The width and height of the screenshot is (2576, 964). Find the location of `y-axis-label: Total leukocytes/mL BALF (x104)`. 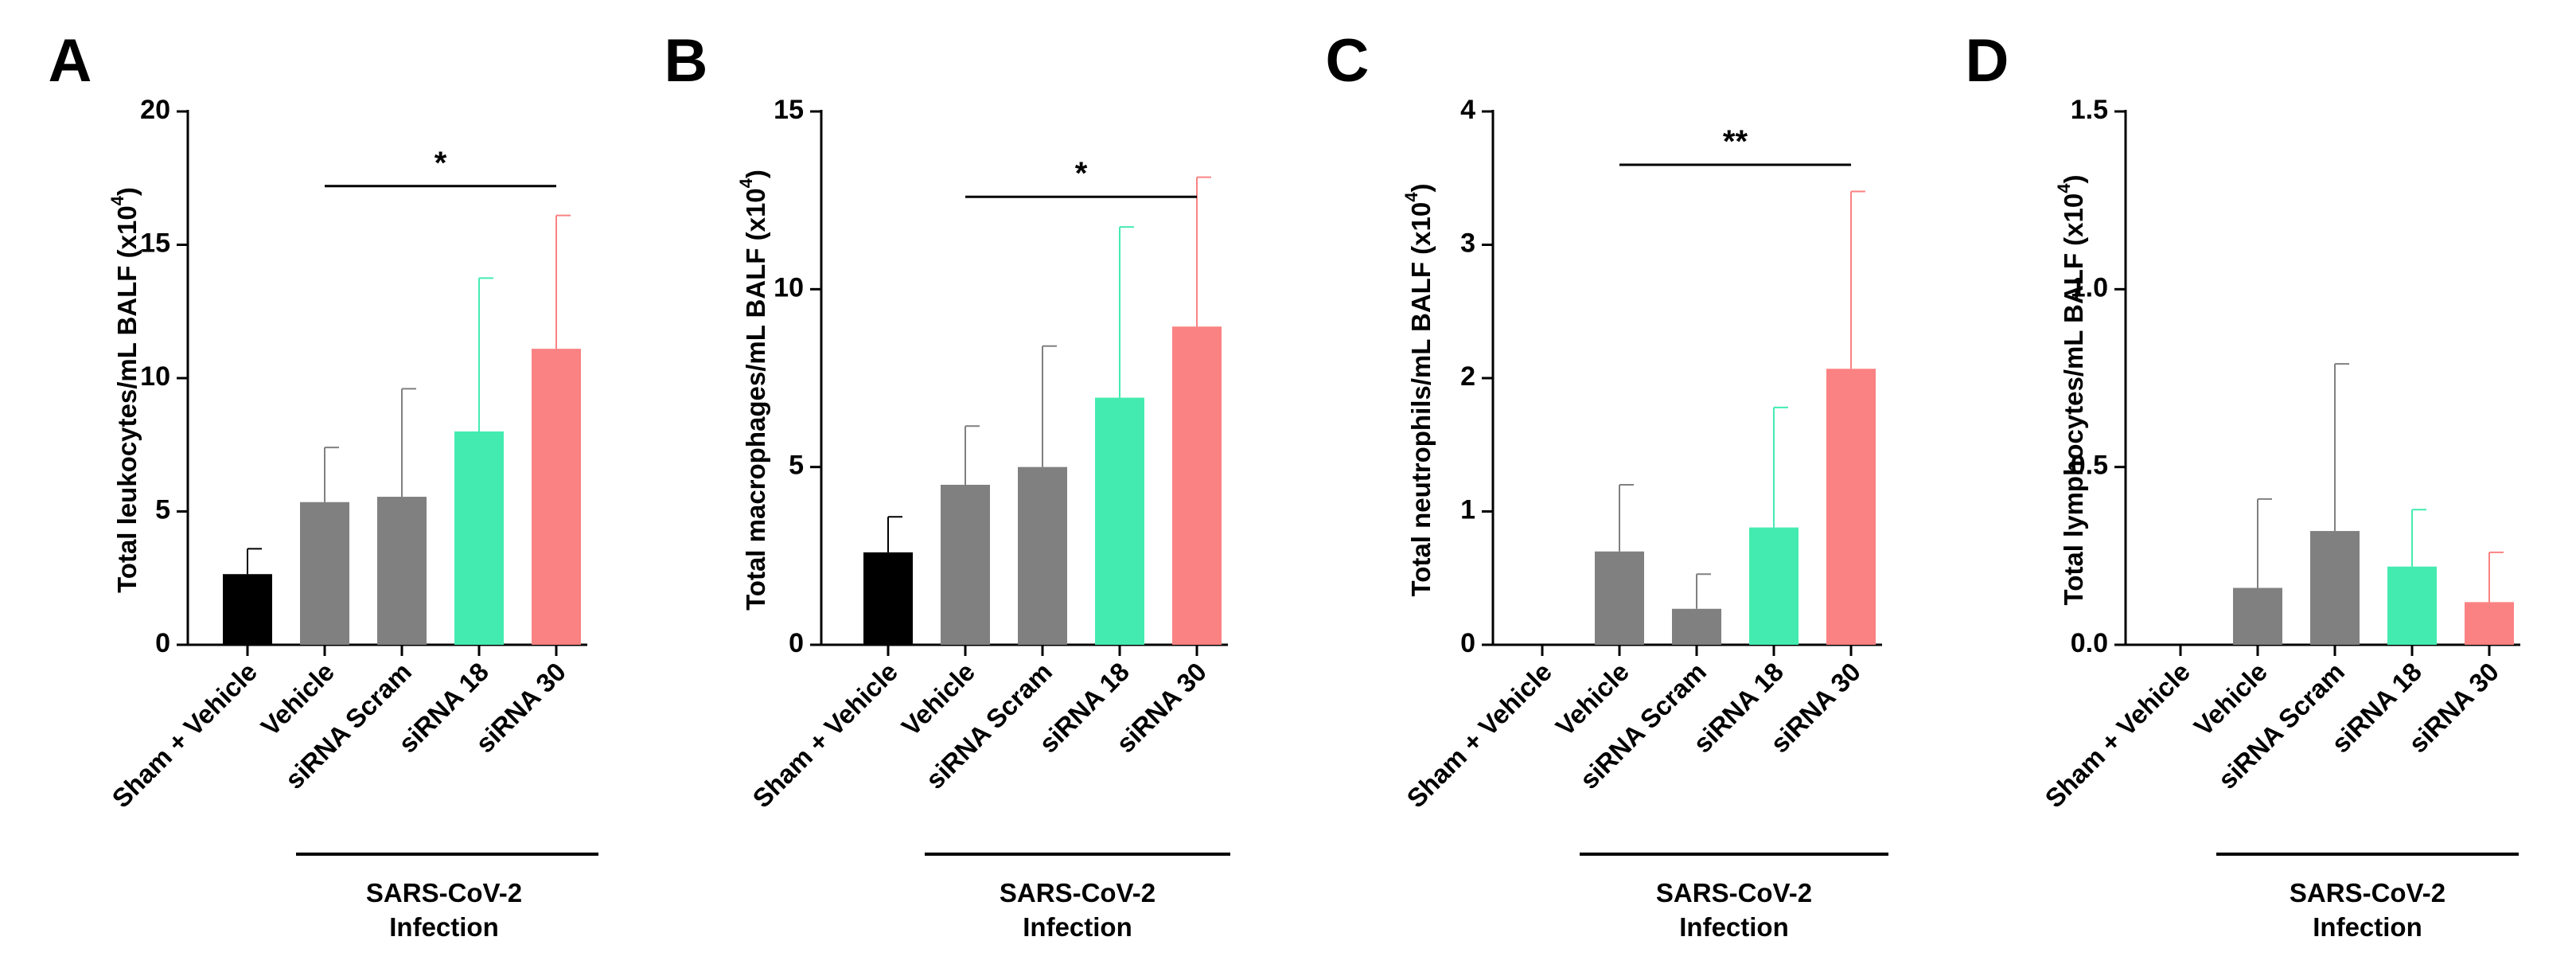

y-axis-label: Total leukocytes/mL BALF (x104) is located at coordinates (124, 390).